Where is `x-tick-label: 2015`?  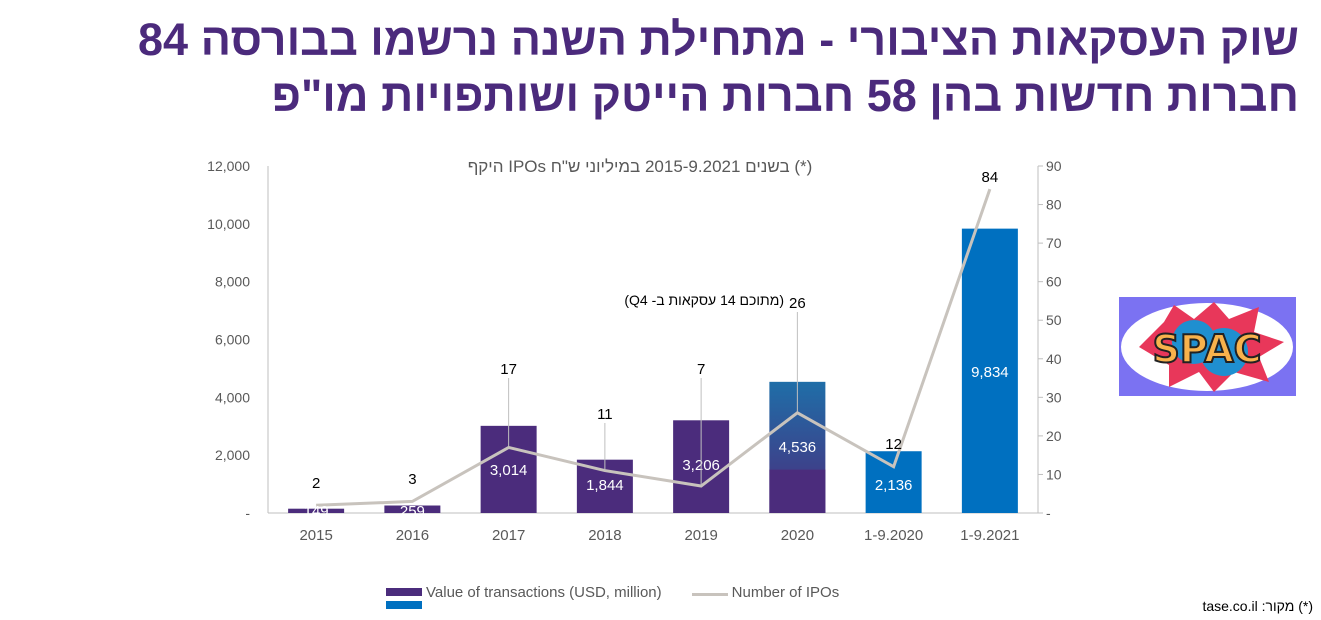
x-tick-label: 2015 is located at coordinates (315, 535).